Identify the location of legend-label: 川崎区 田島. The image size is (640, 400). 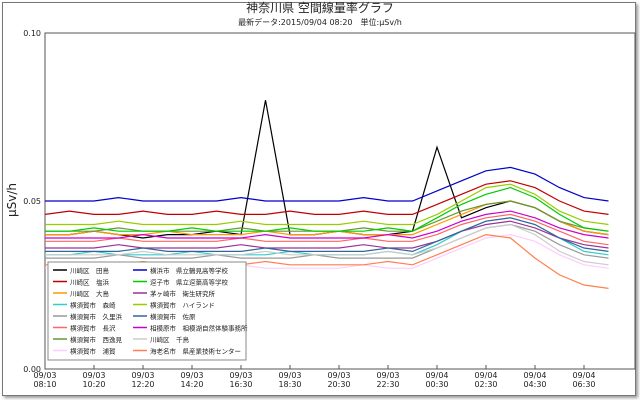
(90, 270).